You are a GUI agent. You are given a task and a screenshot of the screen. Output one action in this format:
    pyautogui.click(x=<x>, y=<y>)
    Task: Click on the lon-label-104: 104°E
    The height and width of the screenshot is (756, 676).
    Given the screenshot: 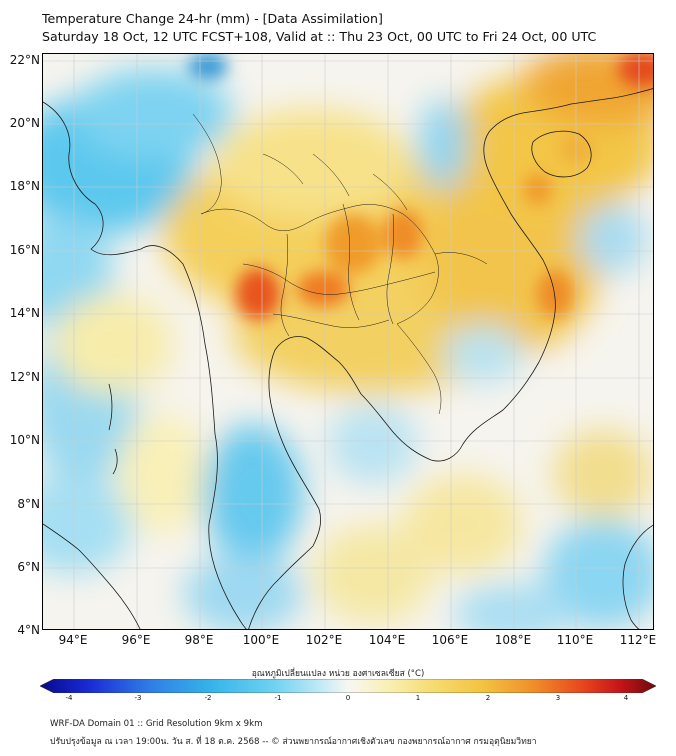 What is the action you would take?
    pyautogui.click(x=387, y=640)
    